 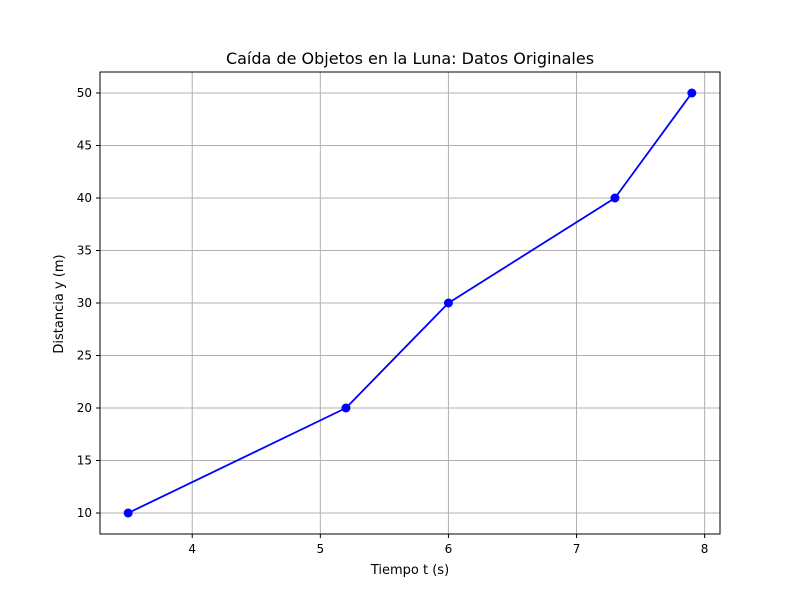 I want to click on x-tick-label: 4, so click(x=192, y=549).